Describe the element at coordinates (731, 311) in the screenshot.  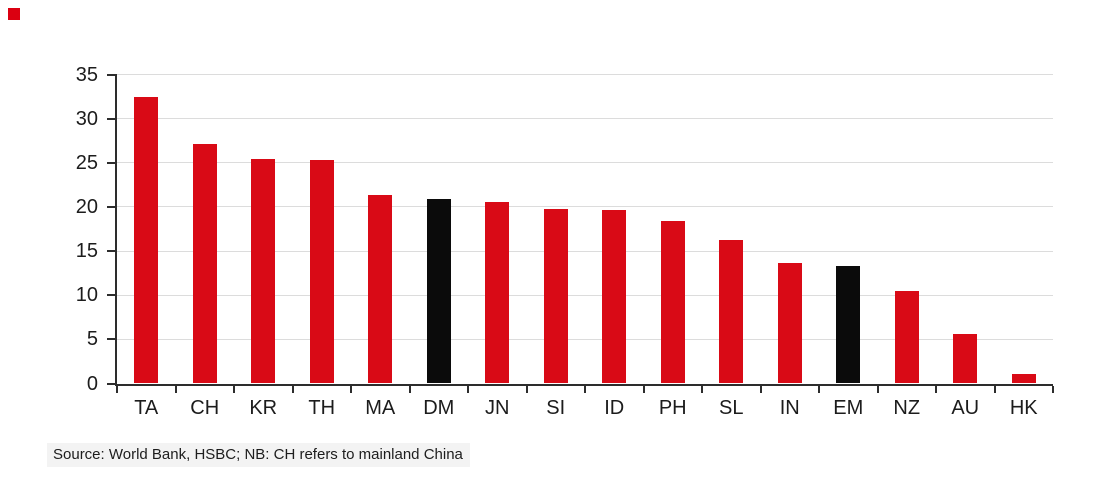
I see `bar-sl` at that location.